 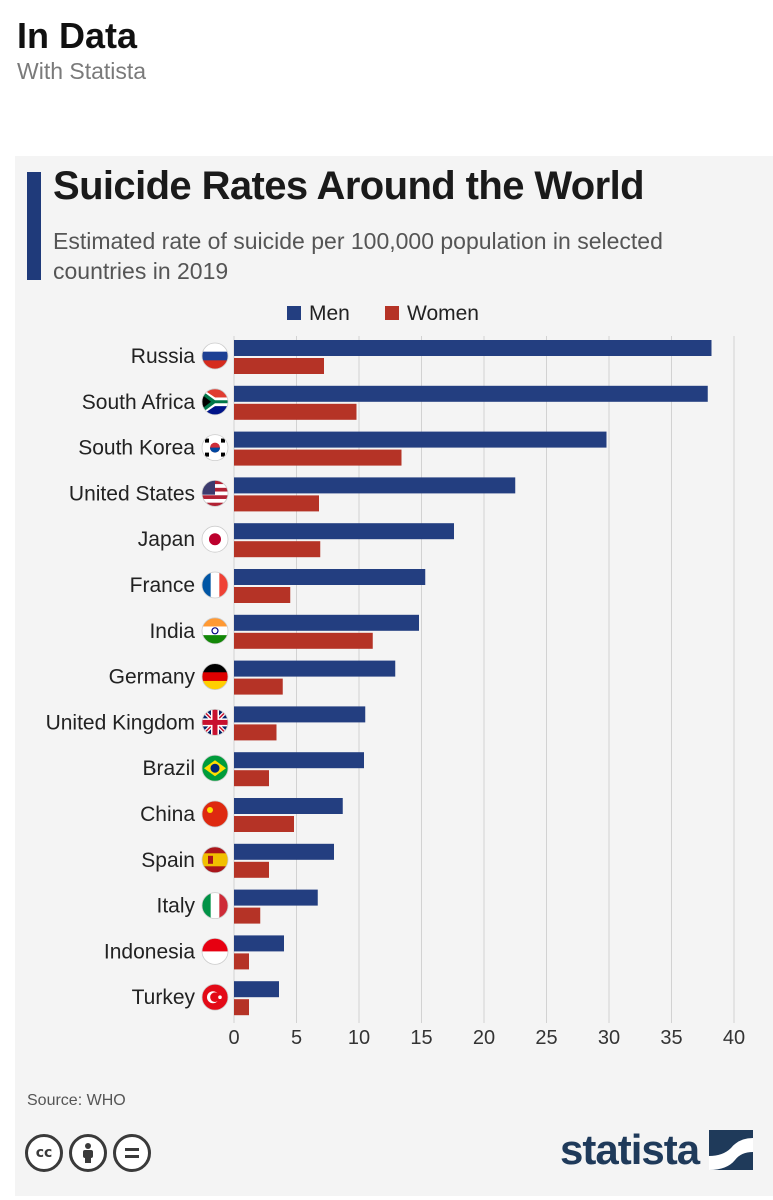 What do you see at coordinates (546, 1038) in the screenshot?
I see `x-tick-label: 25` at bounding box center [546, 1038].